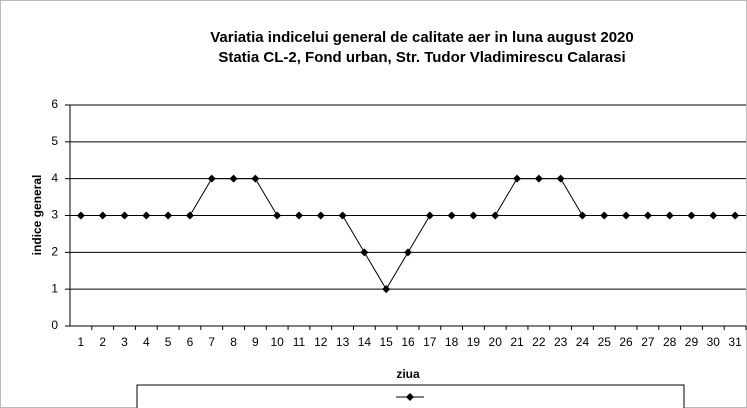 This screenshot has width=747, height=408. Describe the element at coordinates (452, 342) in the screenshot. I see `x-tick-label: 18` at that location.